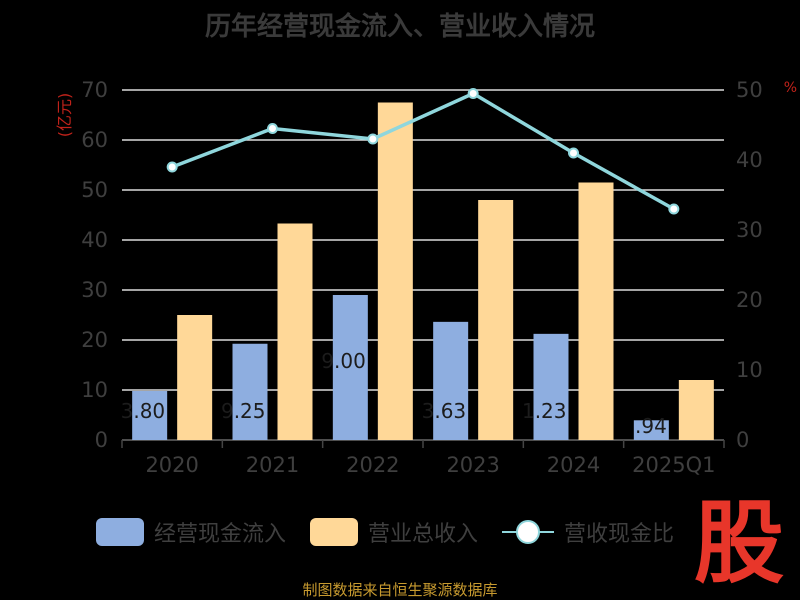  Describe the element at coordinates (742, 440) in the screenshot. I see `y-tick-label-right: 0` at that location.